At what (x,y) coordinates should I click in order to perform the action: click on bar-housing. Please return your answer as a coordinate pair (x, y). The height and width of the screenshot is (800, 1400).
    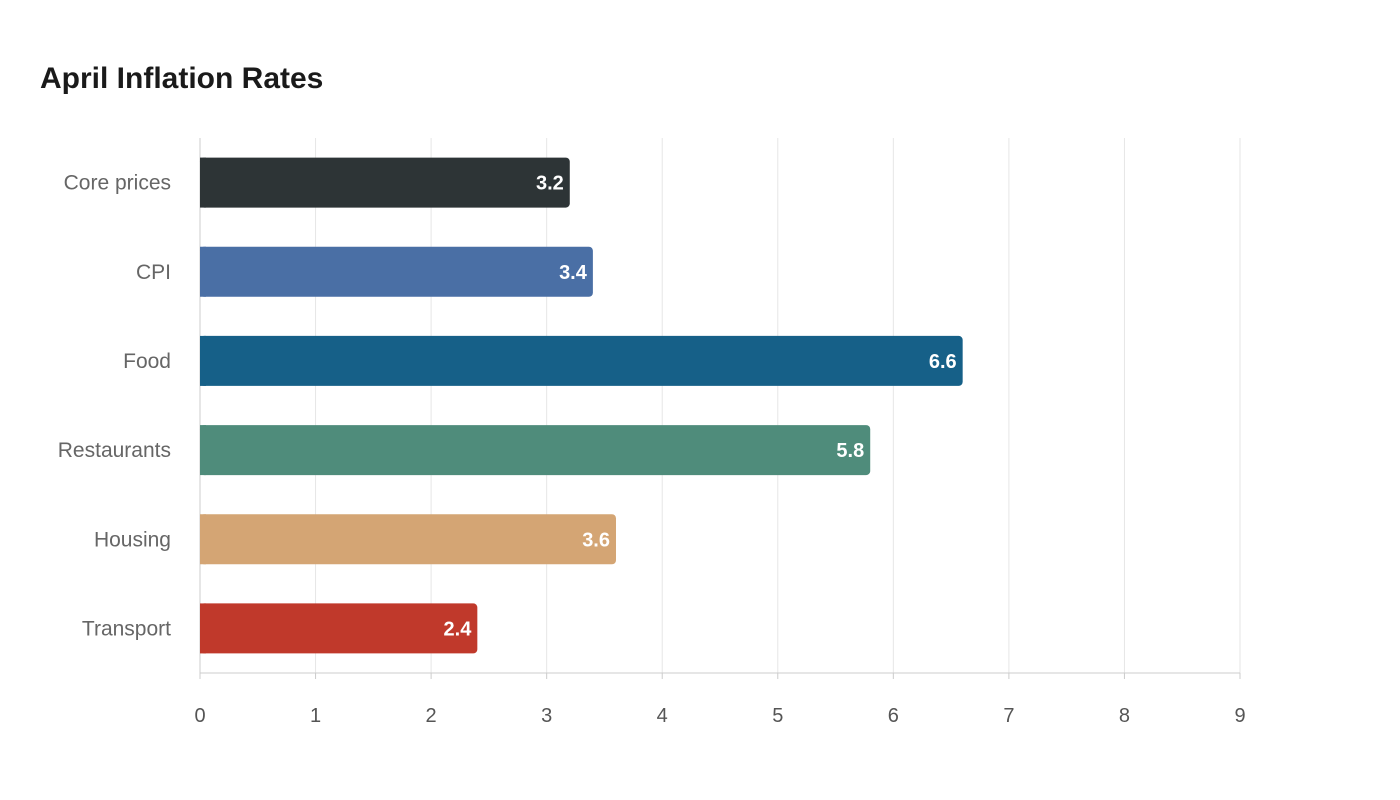
    Looking at the image, I should click on (408, 539).